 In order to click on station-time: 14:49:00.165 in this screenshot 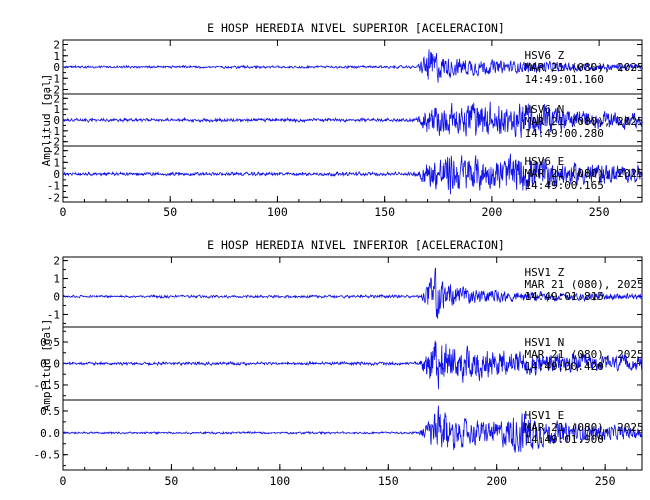, I will do `click(563, 185)`.